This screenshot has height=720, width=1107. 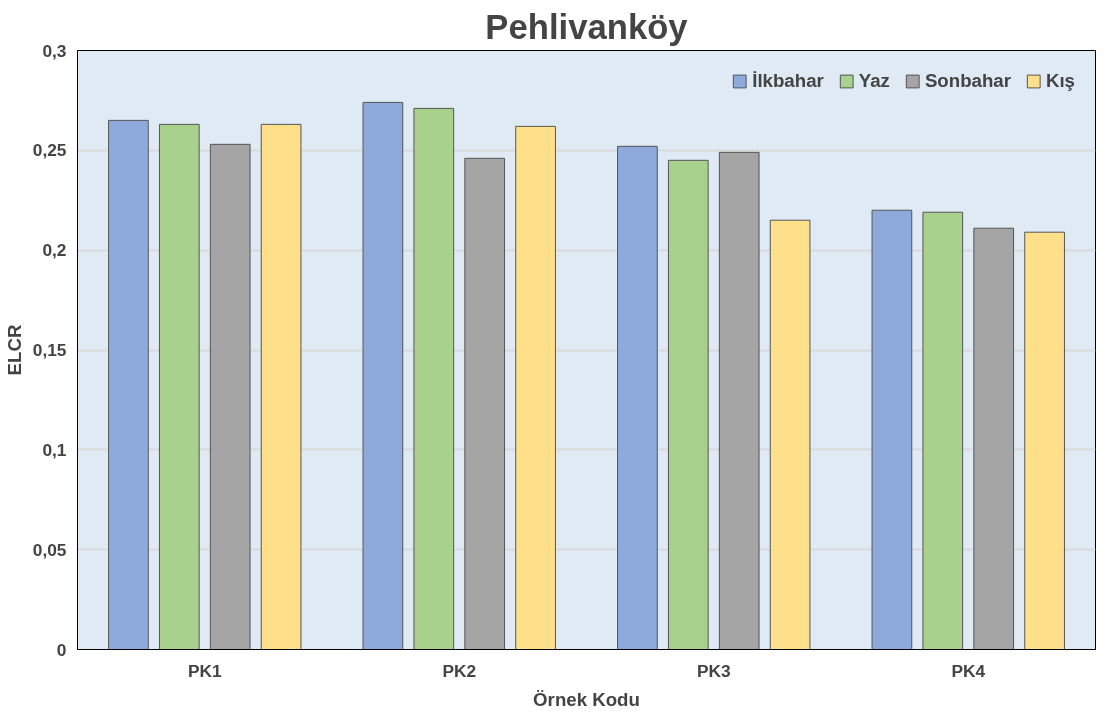 I want to click on legend-label: Sonbahar, so click(x=967, y=81).